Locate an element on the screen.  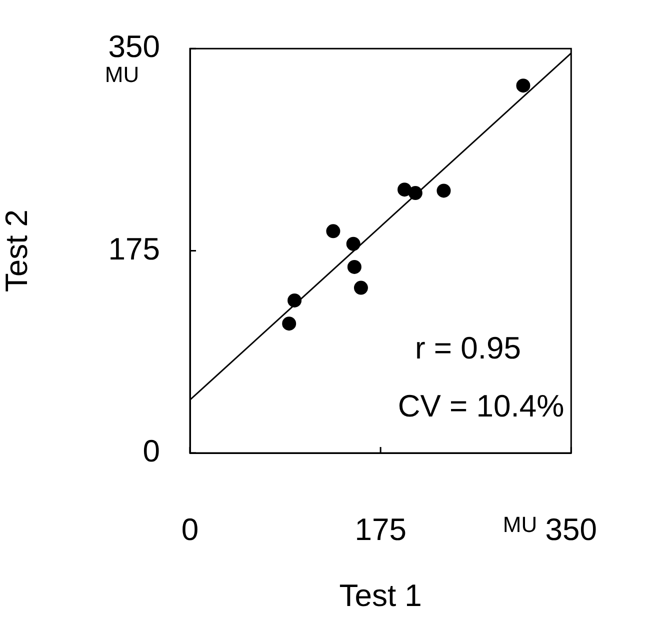
y-tick-label: 175 is located at coordinates (134, 248).